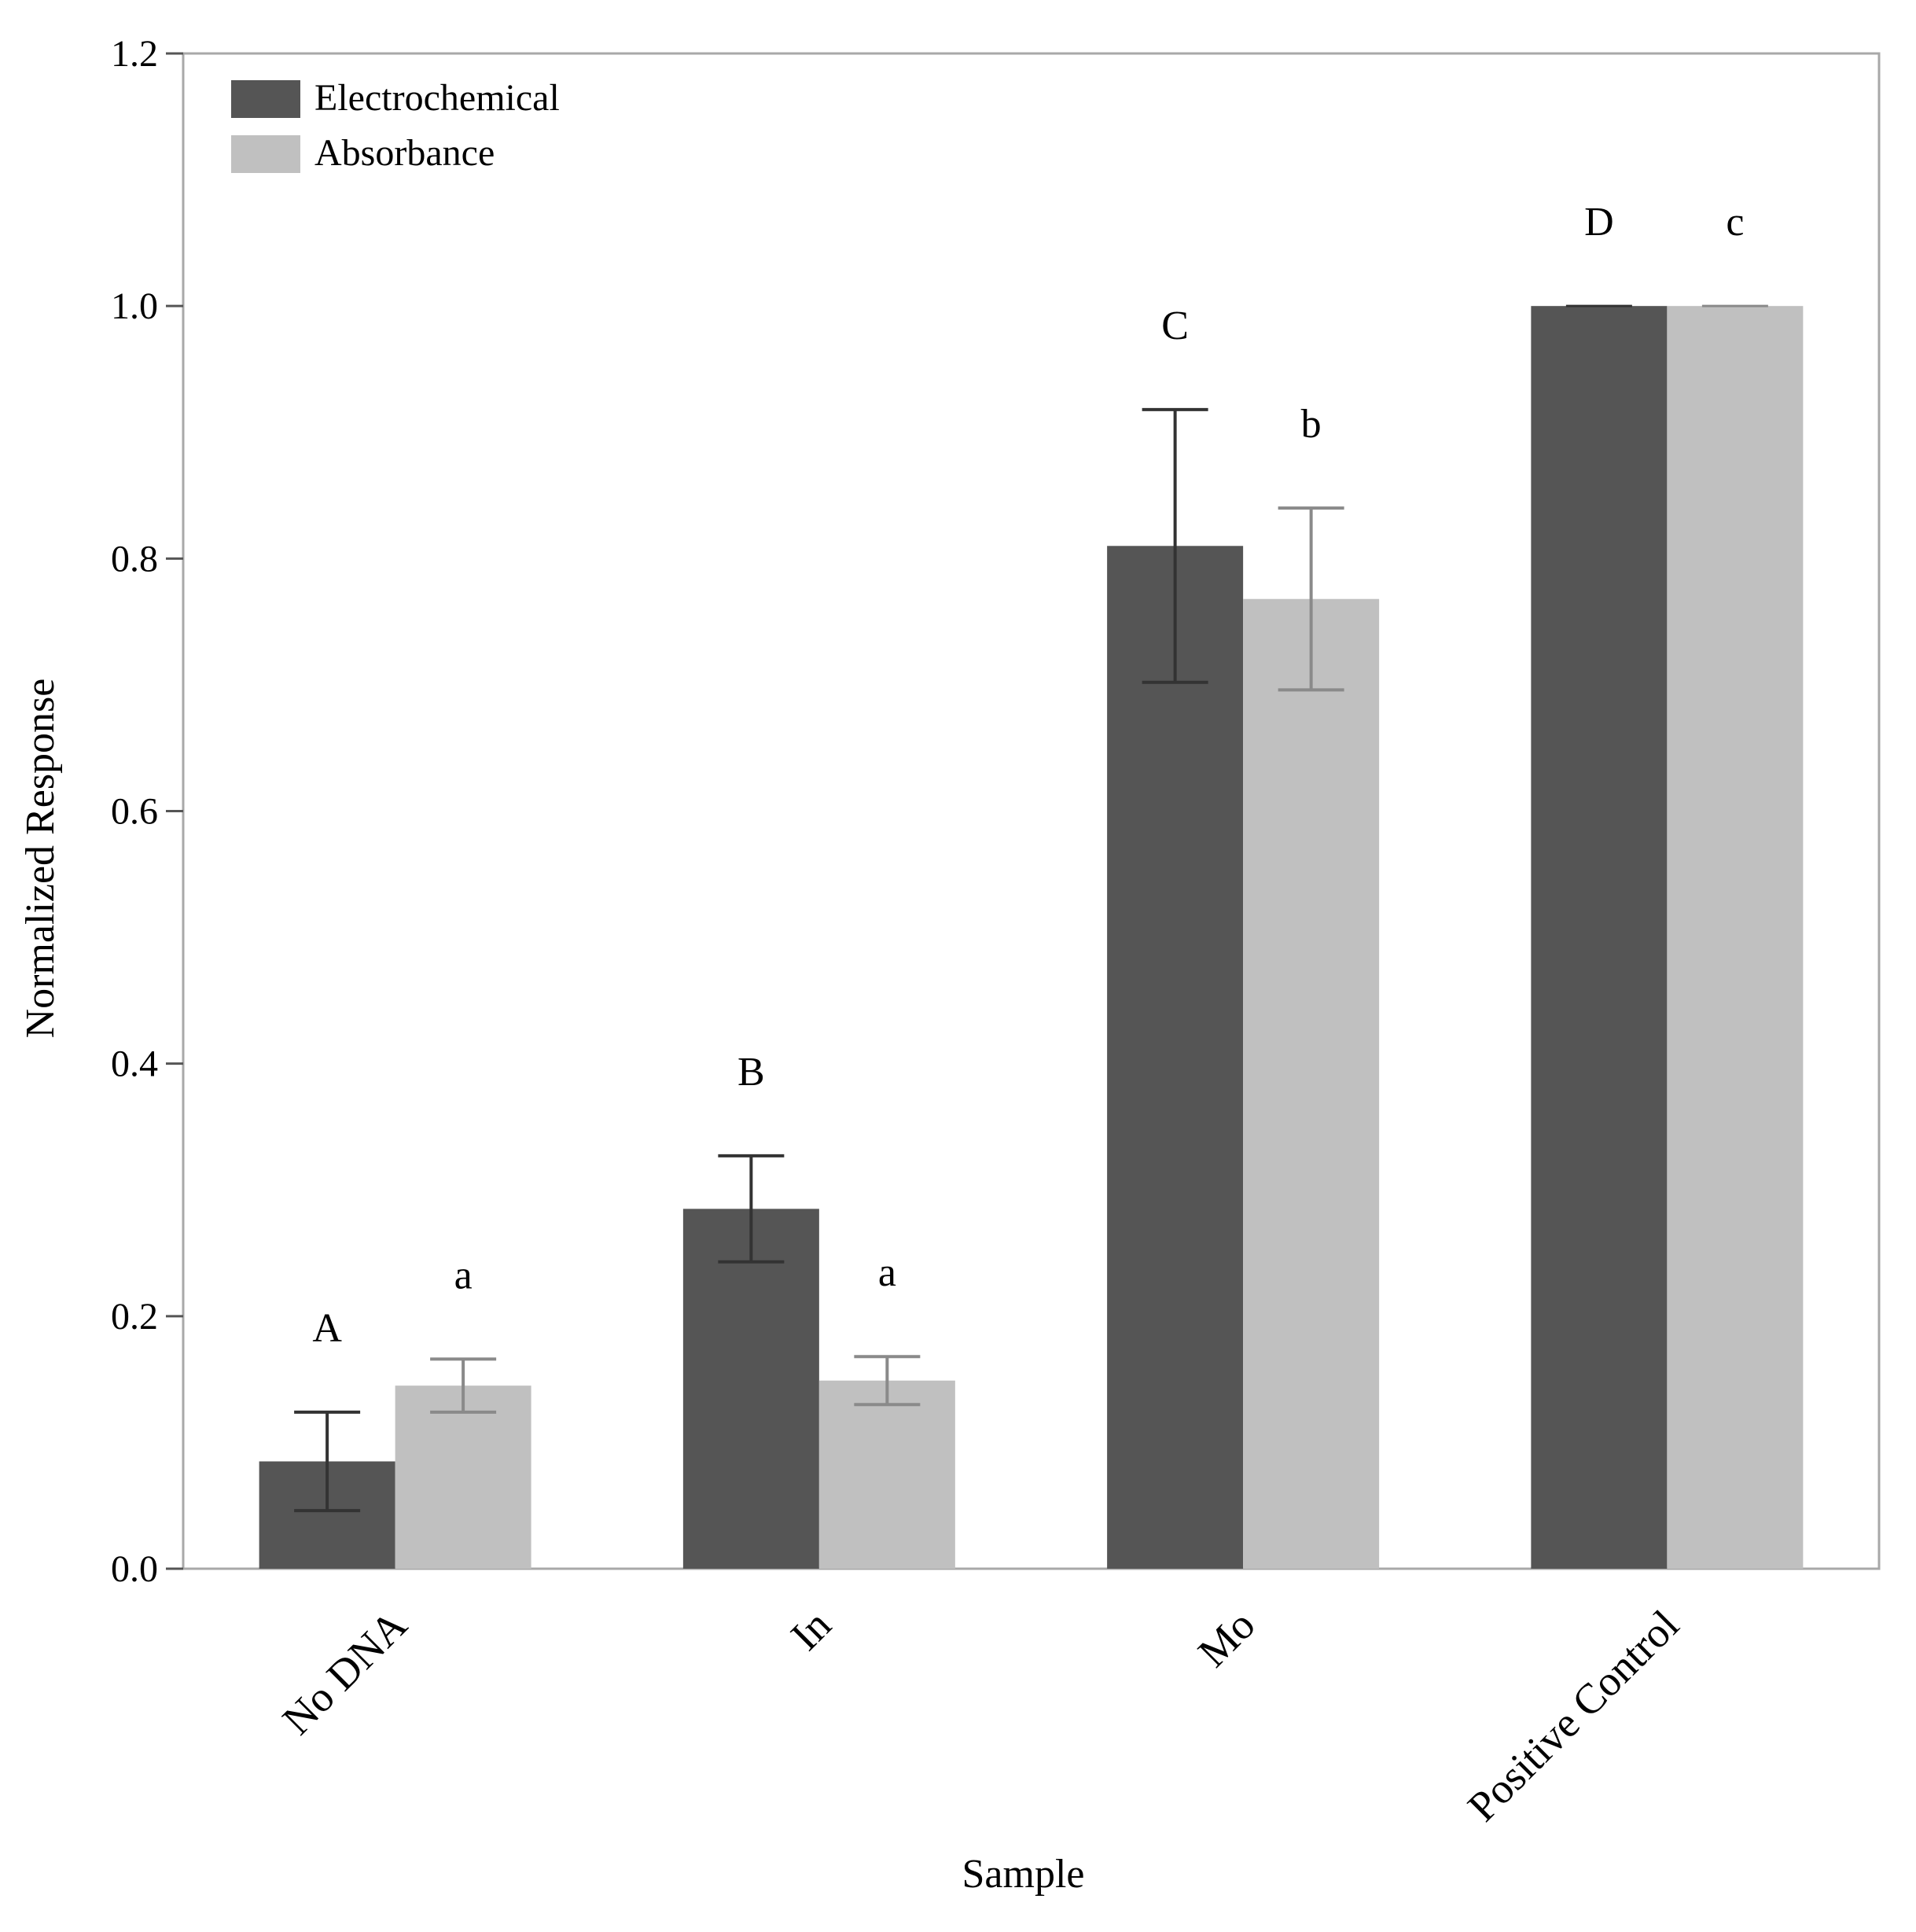  I want to click on significance-label: b, so click(1311, 424).